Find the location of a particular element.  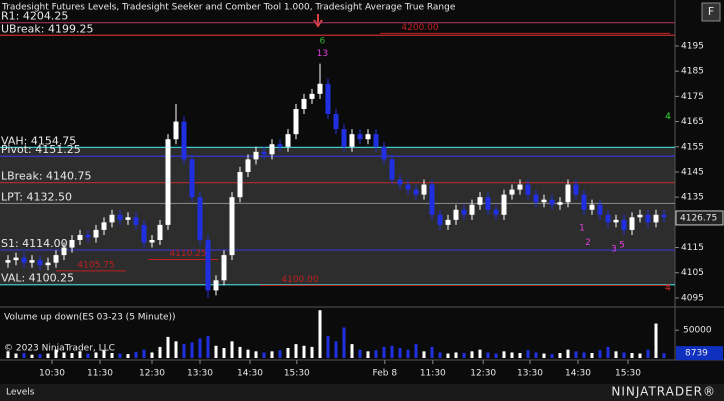

tab-bar is located at coordinates (362, 392).